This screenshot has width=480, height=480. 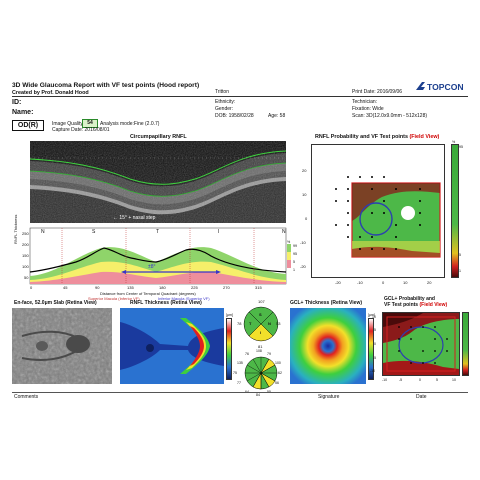 What do you see at coordinates (278, 323) in the screenshot?
I see `quad-value-n: 53` at bounding box center [278, 323].